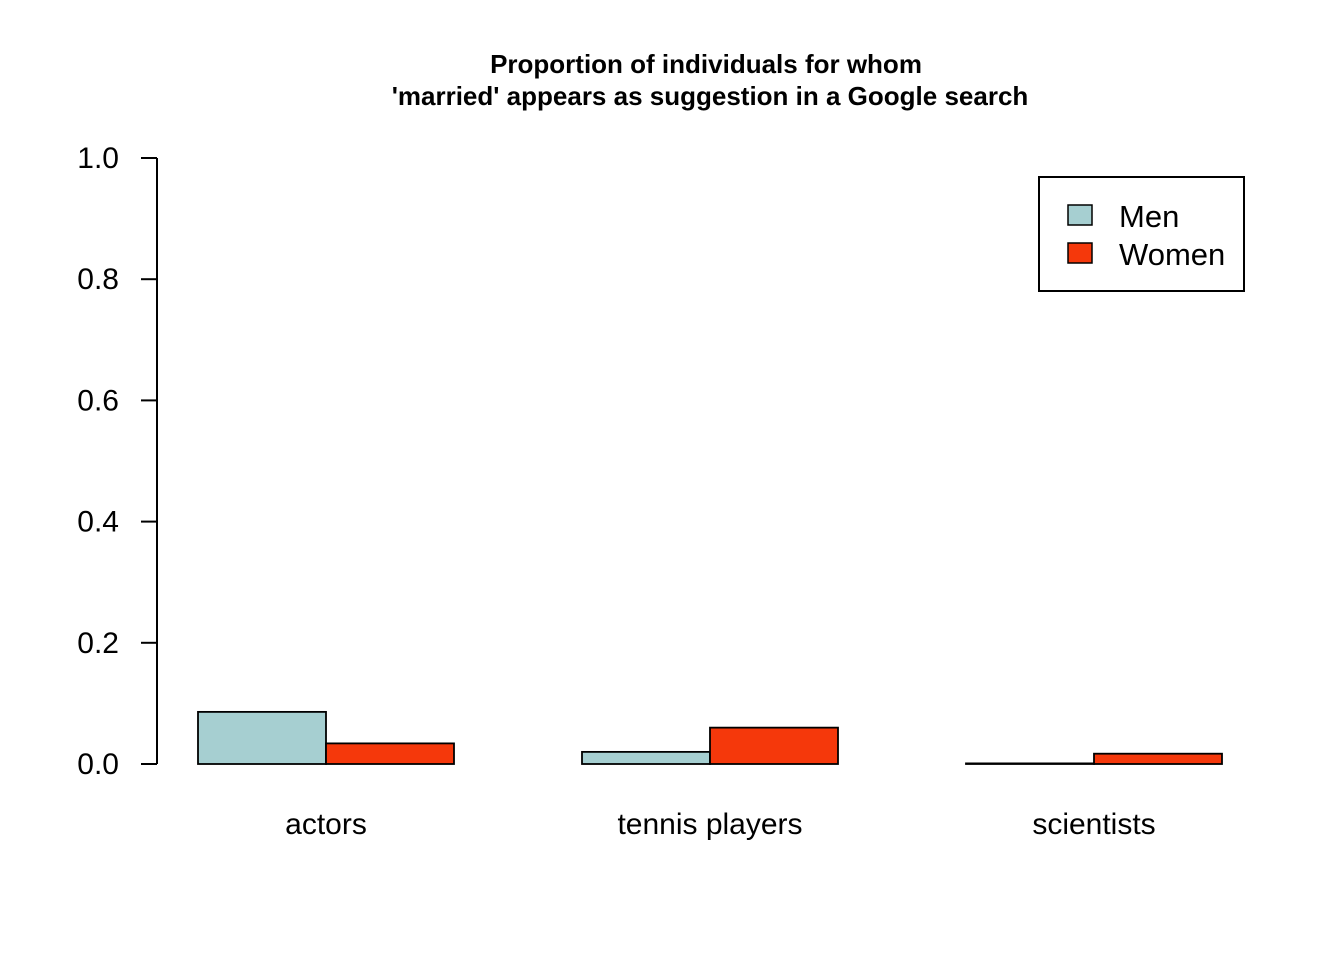  Describe the element at coordinates (1158, 758) in the screenshot. I see `bar-women-scientists` at that location.